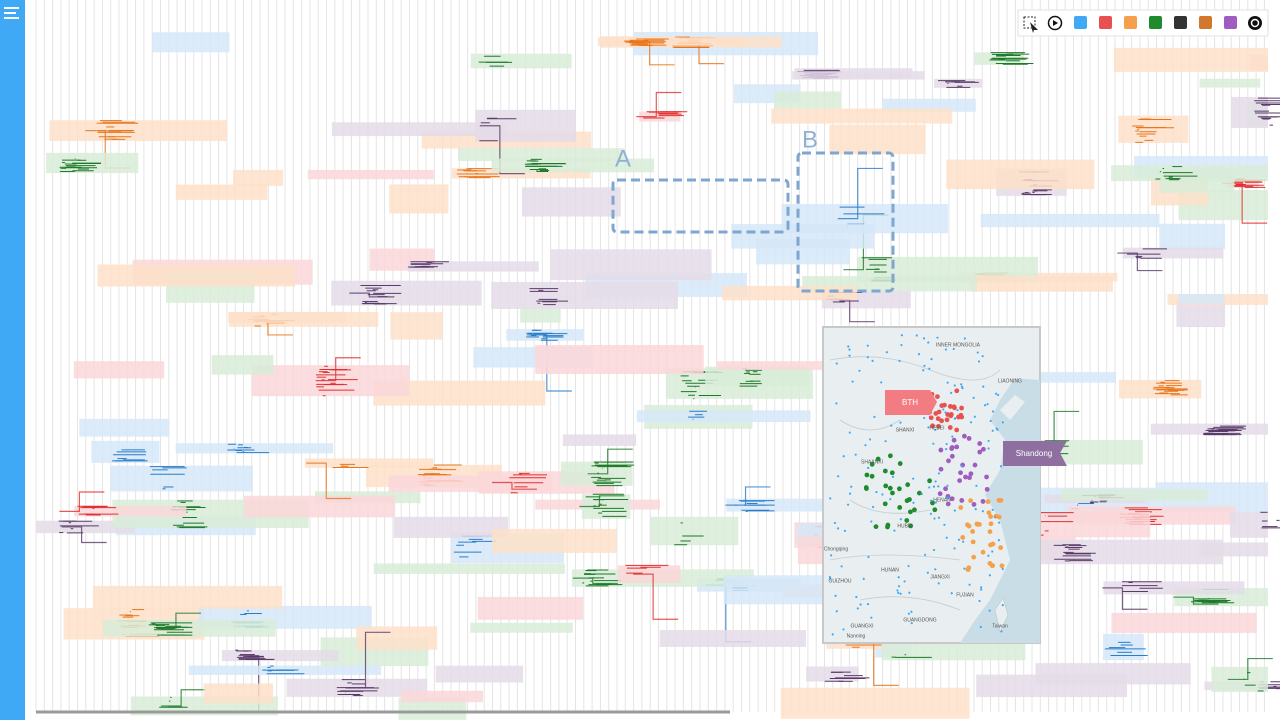 The height and width of the screenshot is (720, 1280). Describe the element at coordinates (1000, 626) in the screenshot. I see `place-label: Taiwan` at that location.